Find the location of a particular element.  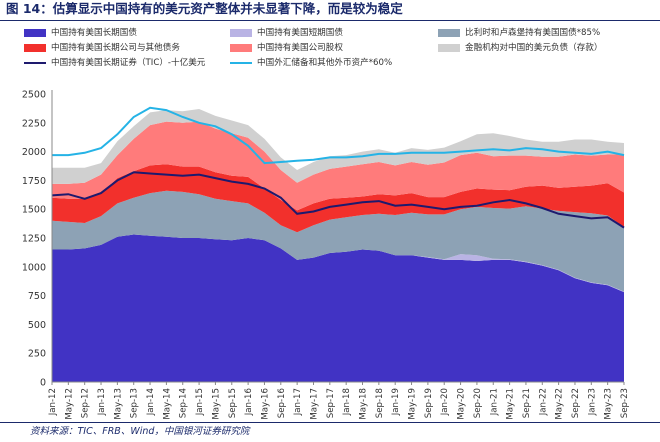

legend-label: 中国持有美国长期国债 is located at coordinates (94, 33).